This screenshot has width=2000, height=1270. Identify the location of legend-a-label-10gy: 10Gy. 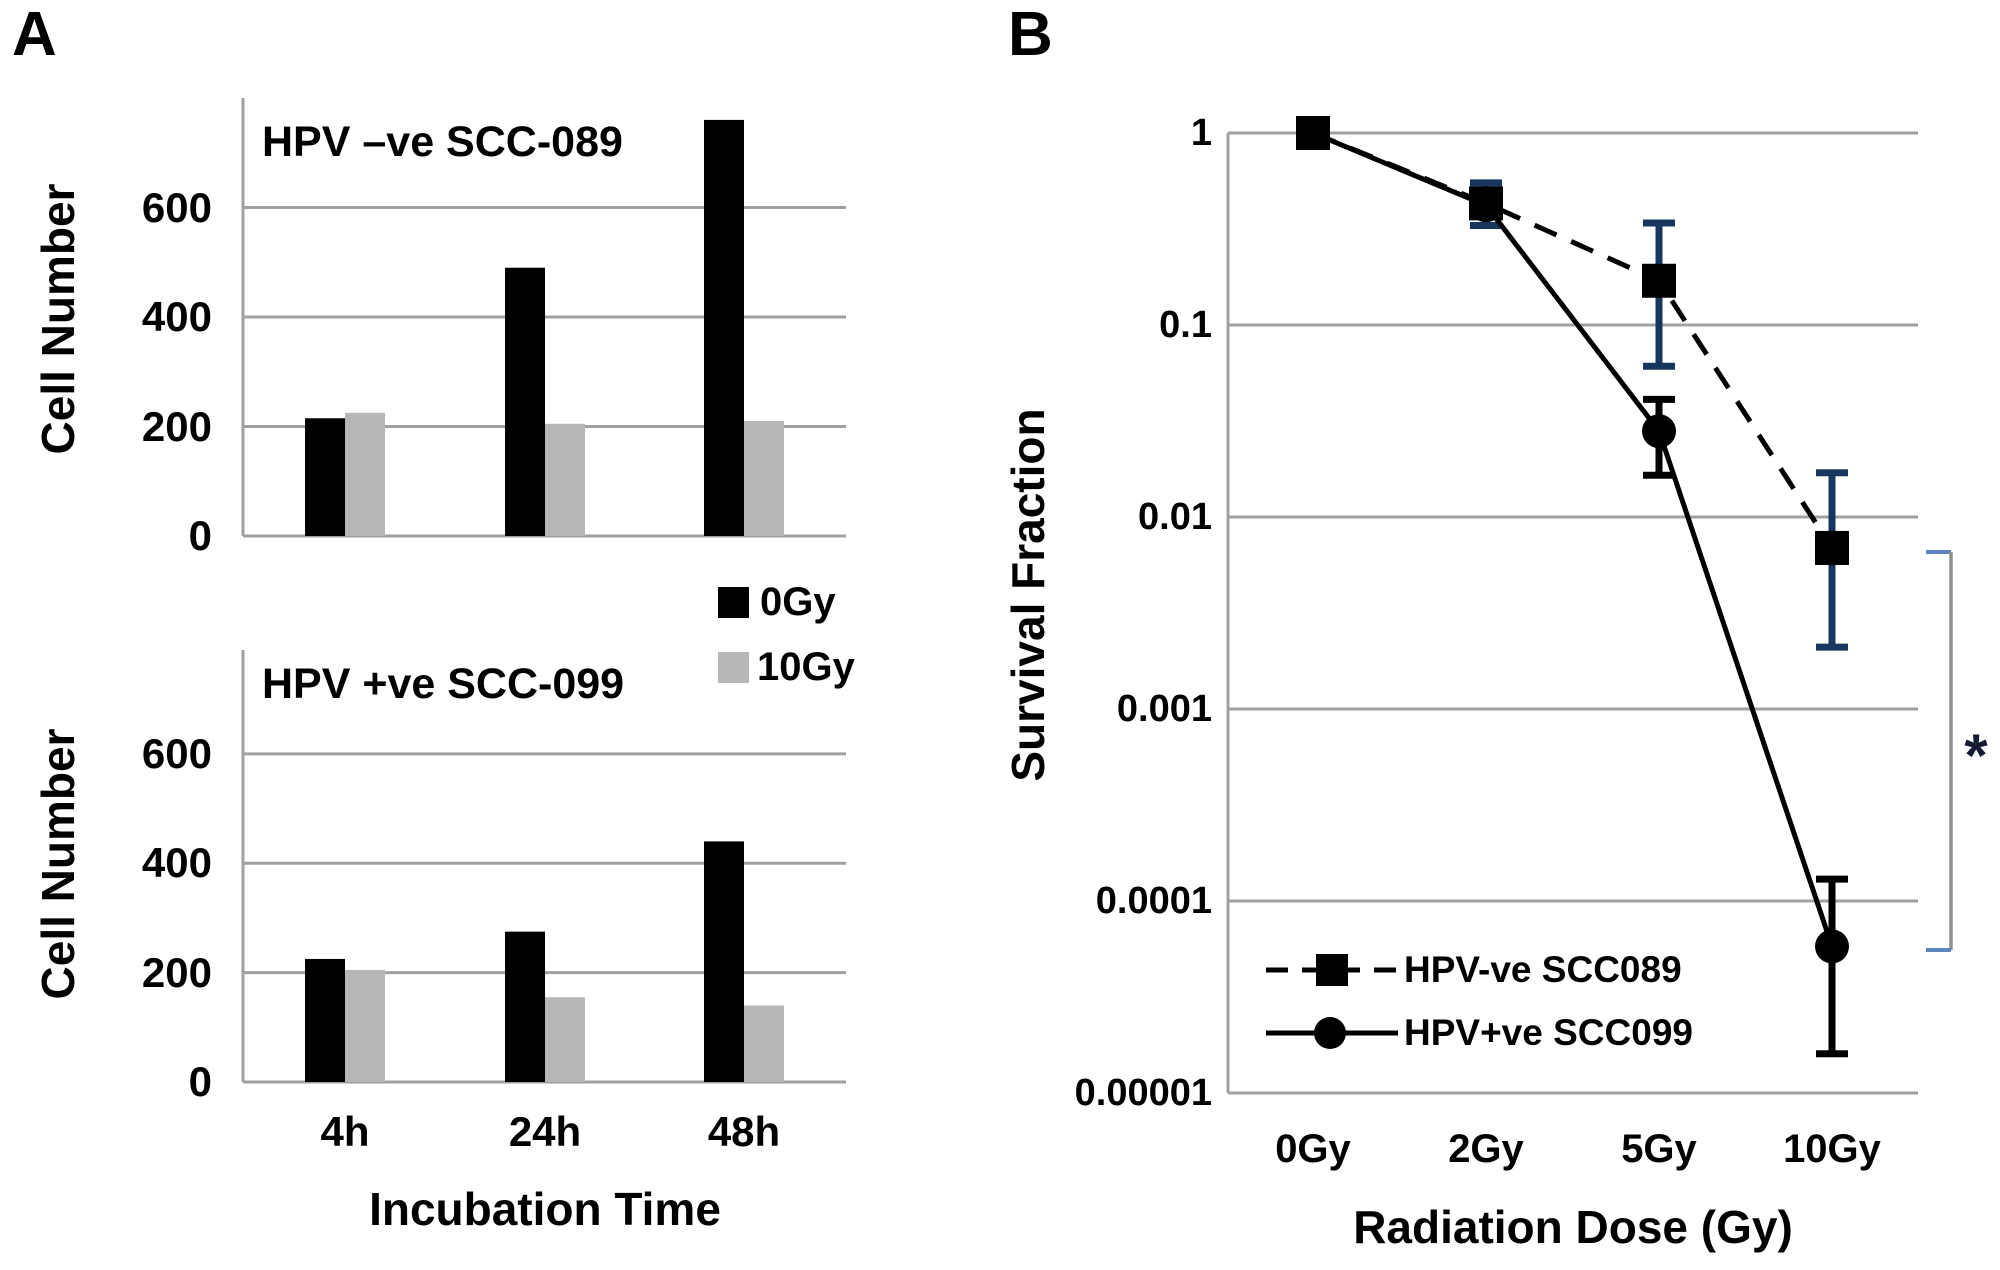
(806, 667).